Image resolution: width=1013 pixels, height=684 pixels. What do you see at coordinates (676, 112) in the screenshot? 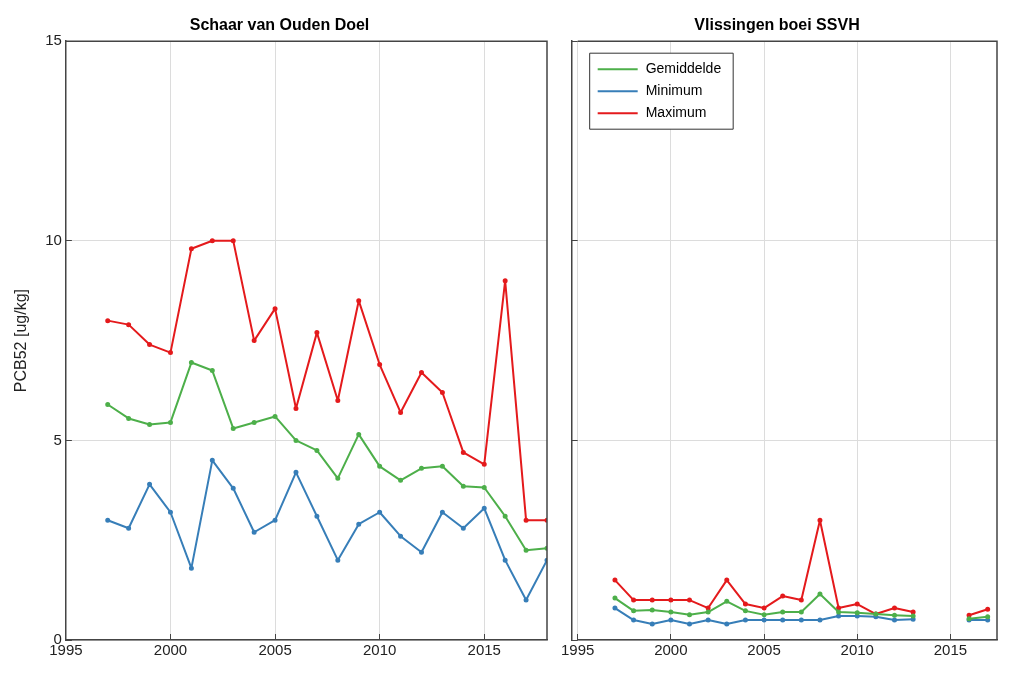
I see `legend-label: Maximum` at bounding box center [676, 112].